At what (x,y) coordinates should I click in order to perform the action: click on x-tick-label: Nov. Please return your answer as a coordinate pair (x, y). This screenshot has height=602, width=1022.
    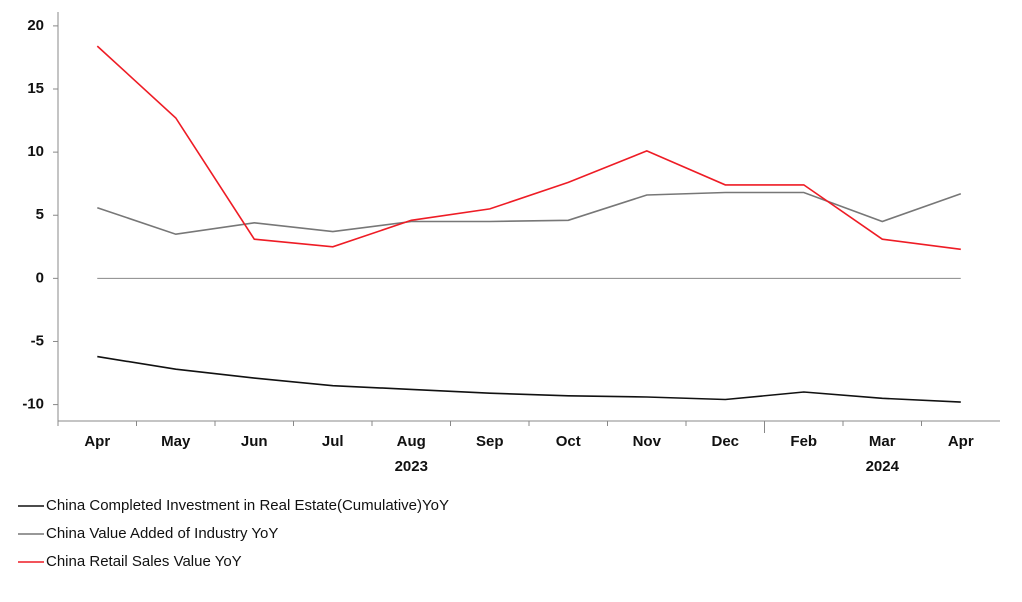
    Looking at the image, I should click on (647, 441).